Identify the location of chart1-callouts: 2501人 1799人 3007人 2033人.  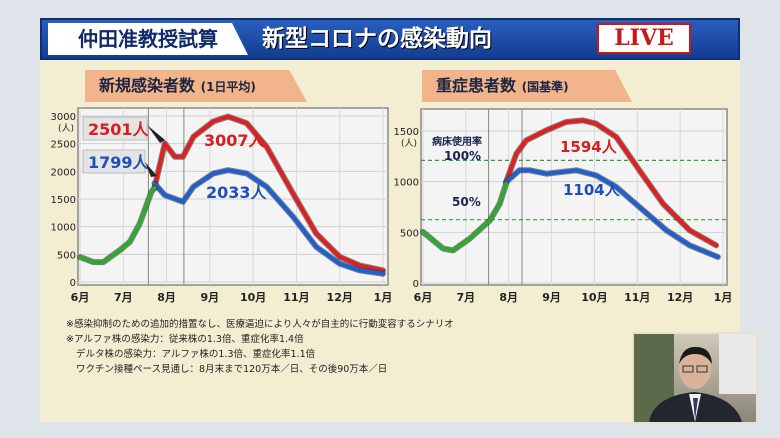
(175, 159).